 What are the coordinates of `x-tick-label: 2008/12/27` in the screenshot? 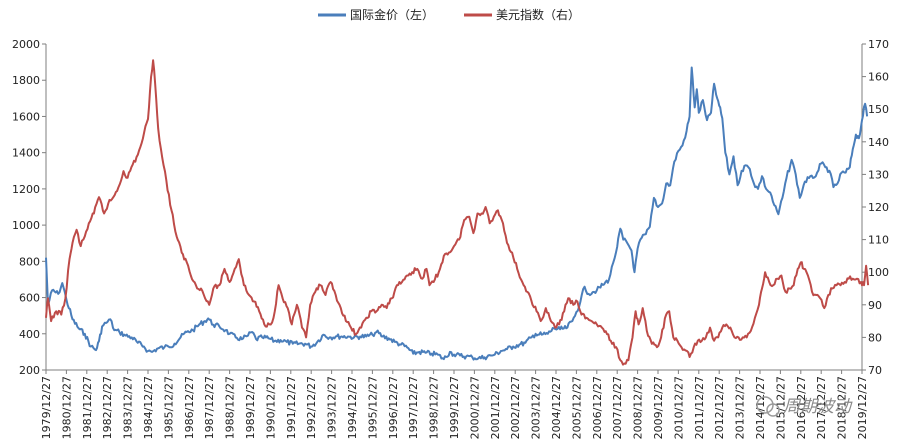 It's located at (638, 407).